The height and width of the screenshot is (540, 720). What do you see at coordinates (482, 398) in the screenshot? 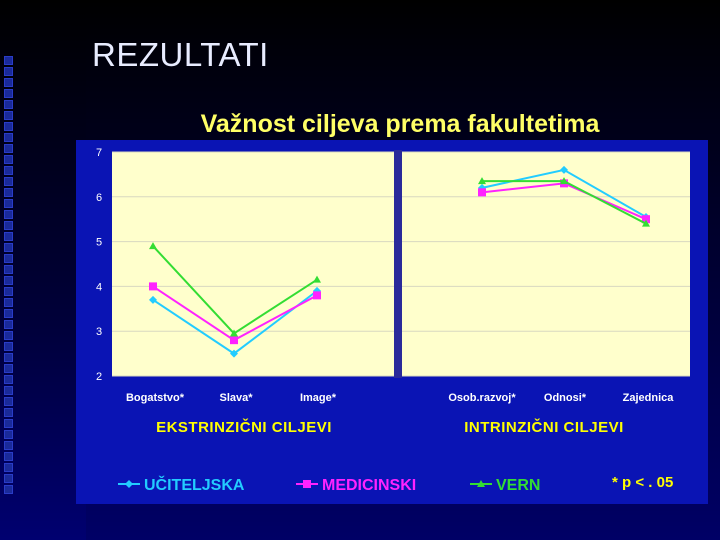
I see `category-label: Osob.razvoj*` at bounding box center [482, 398].